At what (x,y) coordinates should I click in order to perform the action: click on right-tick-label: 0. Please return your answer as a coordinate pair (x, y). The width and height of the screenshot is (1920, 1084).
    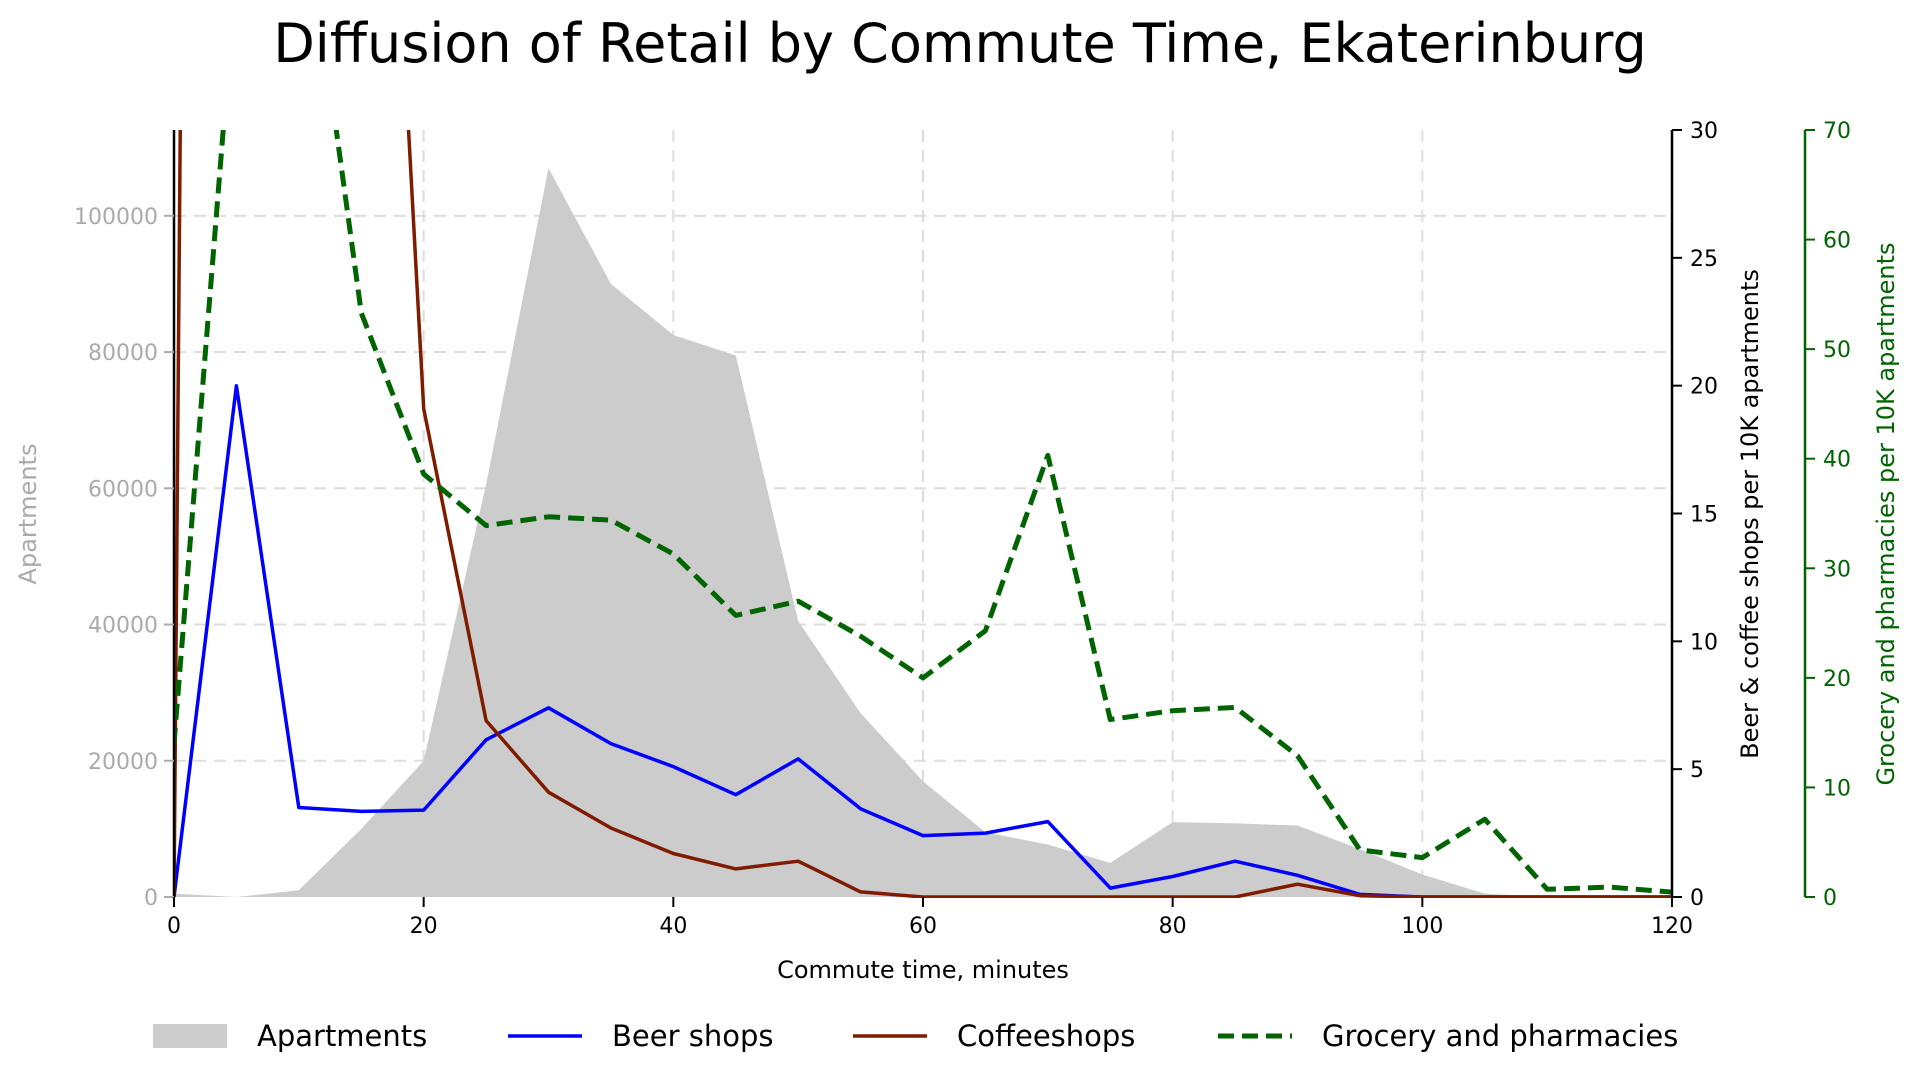
    Looking at the image, I should click on (1697, 898).